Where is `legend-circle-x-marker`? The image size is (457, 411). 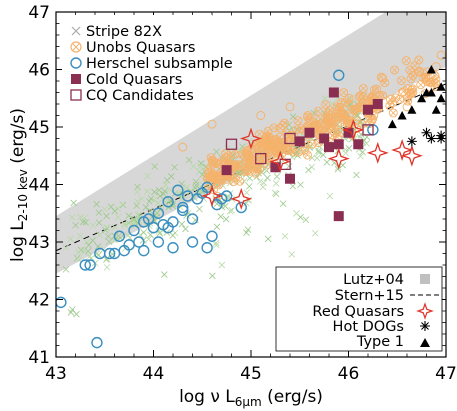
legend-circle-x-marker is located at coordinates (76, 47).